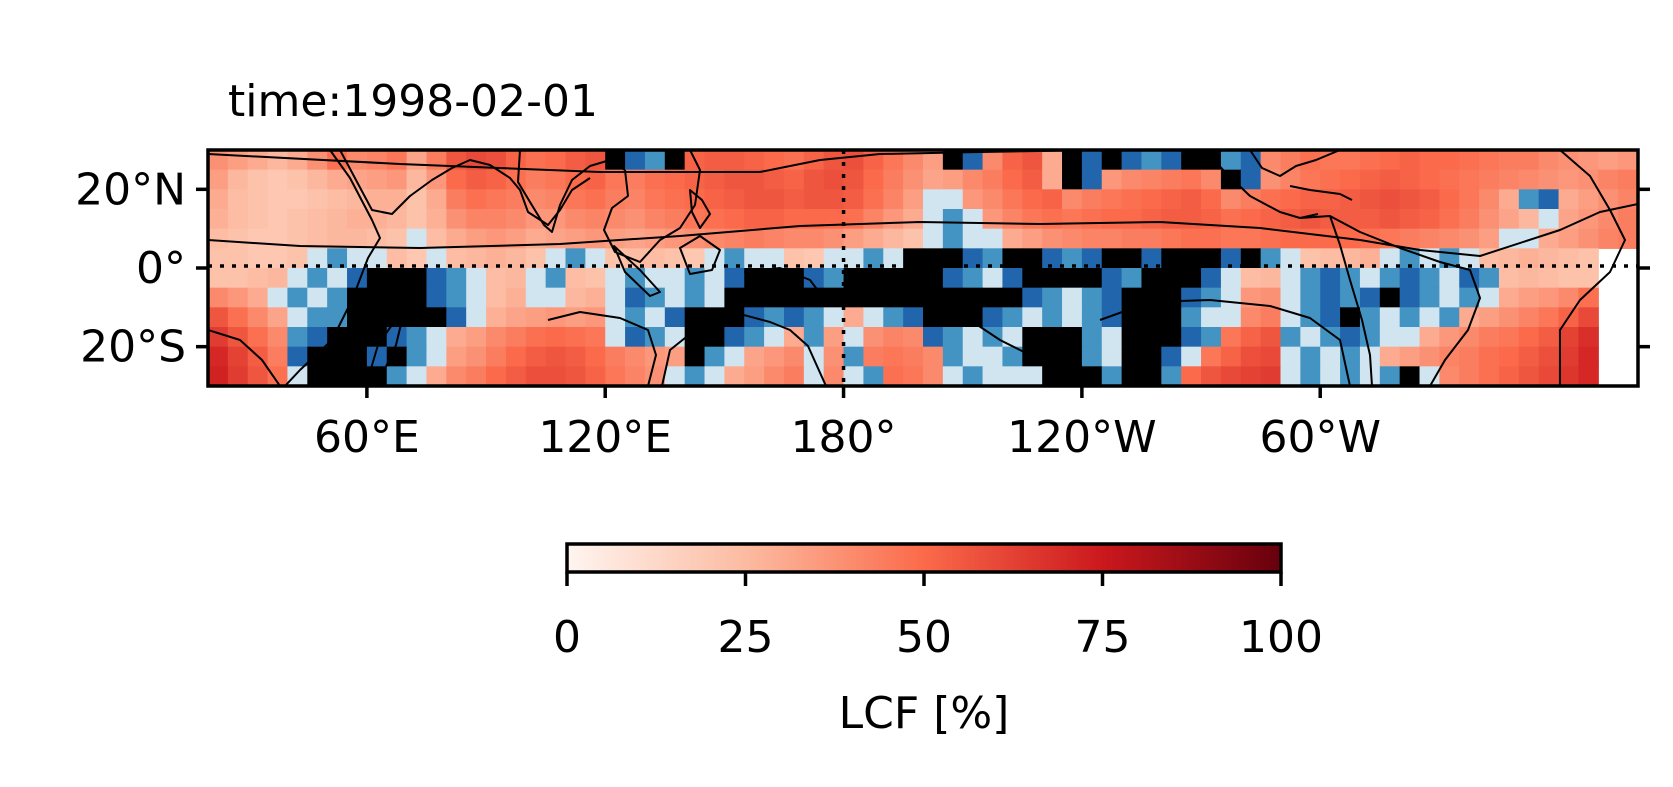  Describe the element at coordinates (386, 347) in the screenshot. I see `coastline-madagascar` at that location.